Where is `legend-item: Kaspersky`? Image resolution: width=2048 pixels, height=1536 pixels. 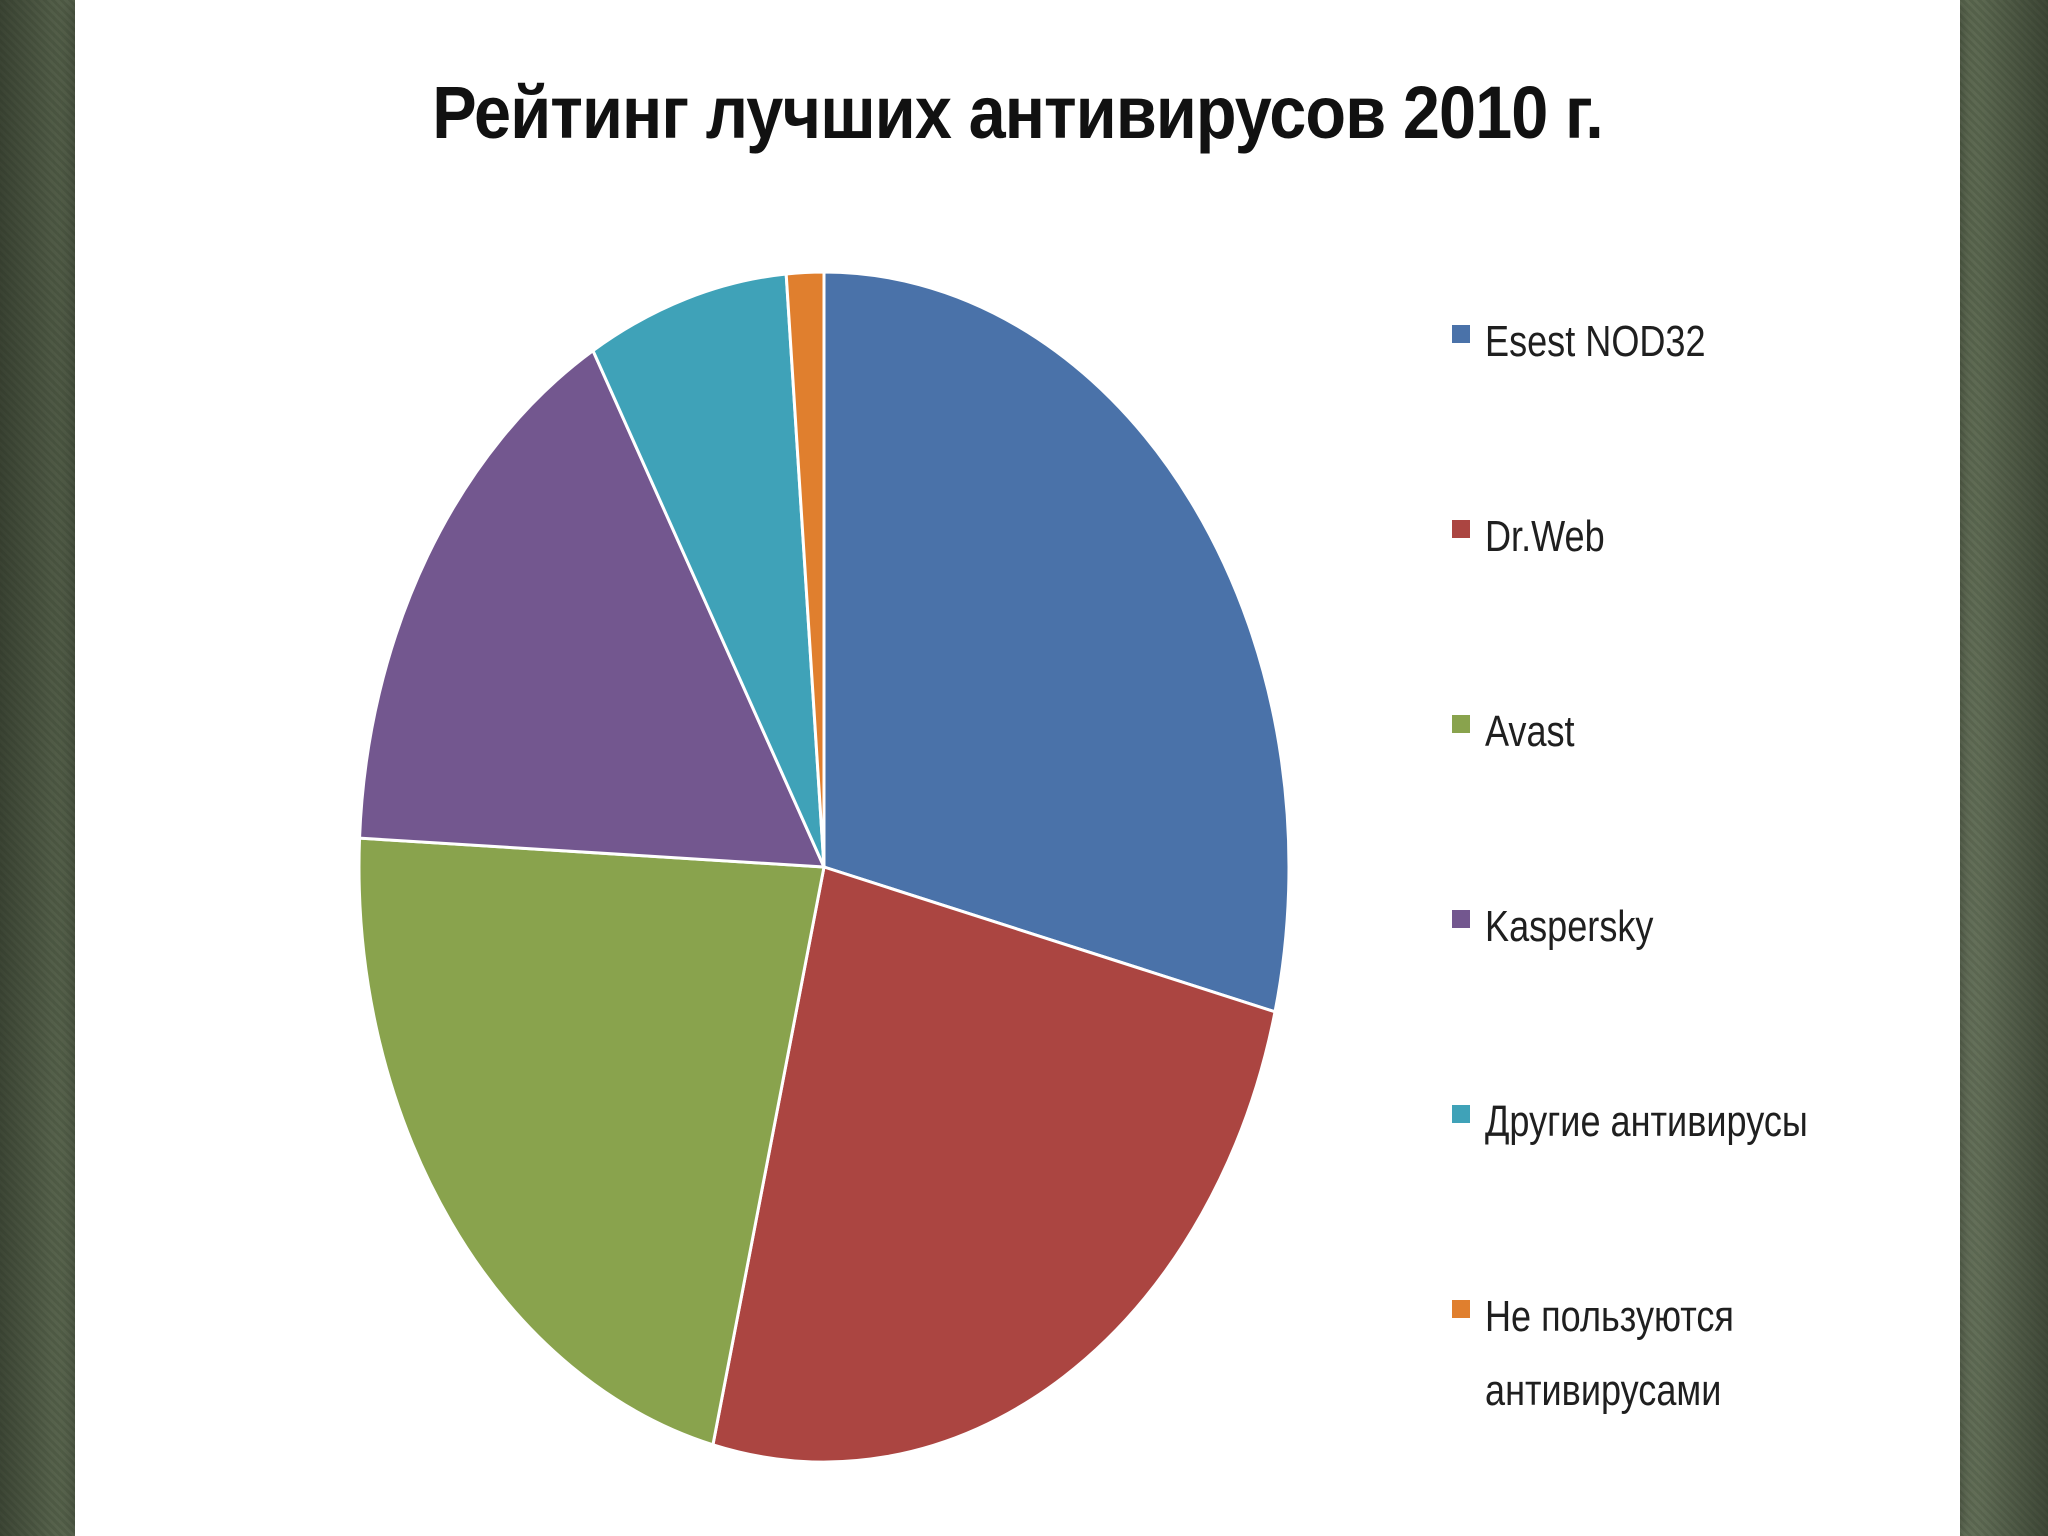 legend-item: Kaspersky is located at coordinates (1702, 987).